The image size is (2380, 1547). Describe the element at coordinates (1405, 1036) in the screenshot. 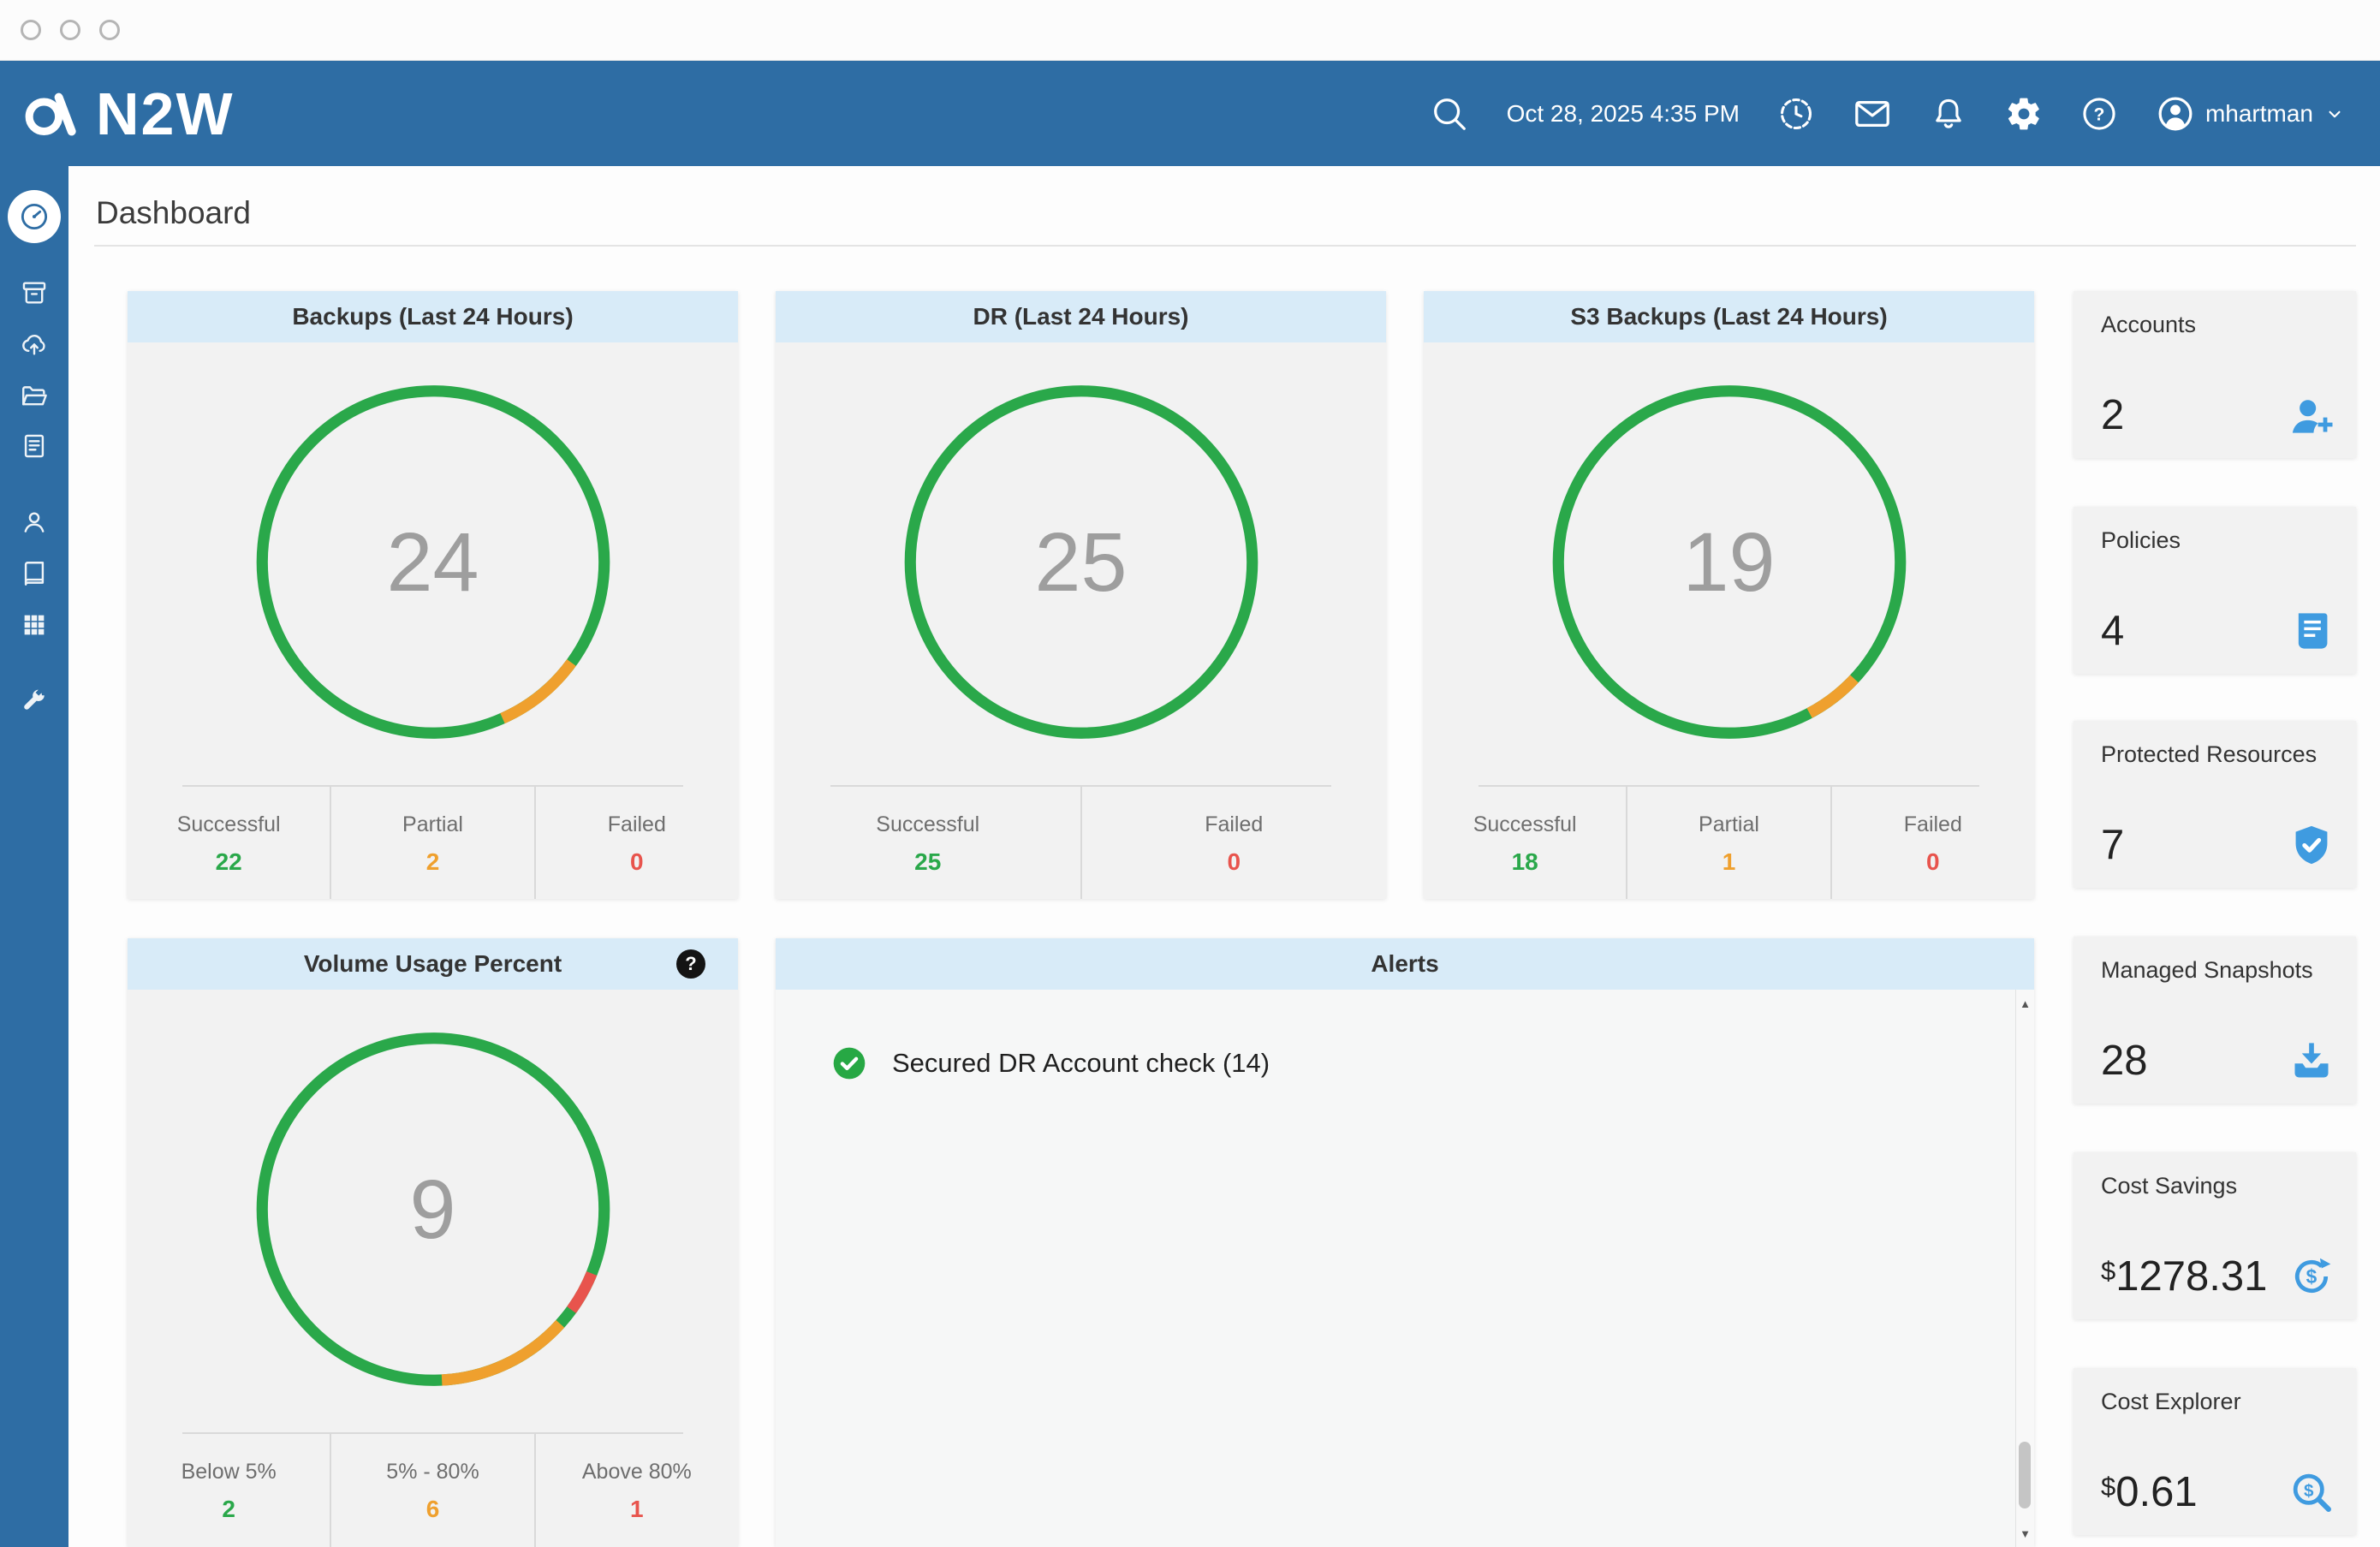

I see `alert-item: Secured DR Account check (14)` at that location.